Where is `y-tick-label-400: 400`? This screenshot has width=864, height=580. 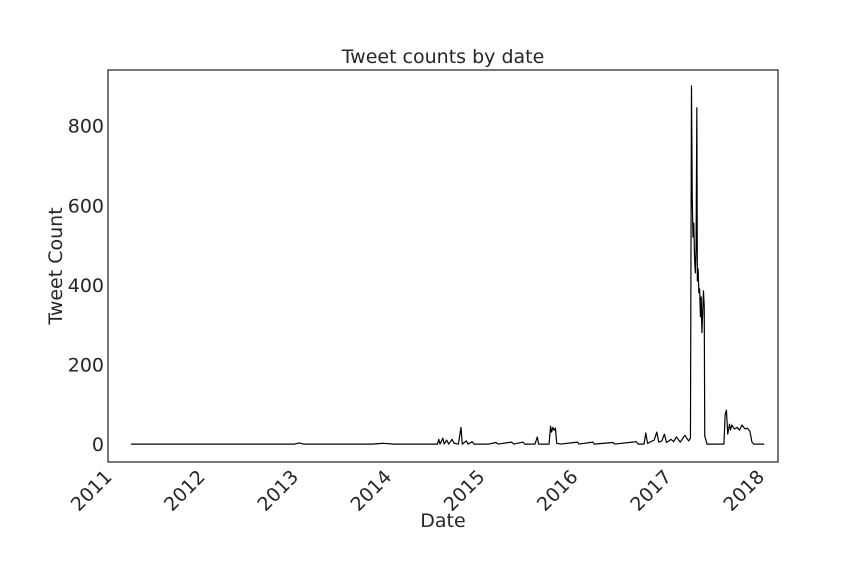
y-tick-label-400: 400 is located at coordinates (86, 286).